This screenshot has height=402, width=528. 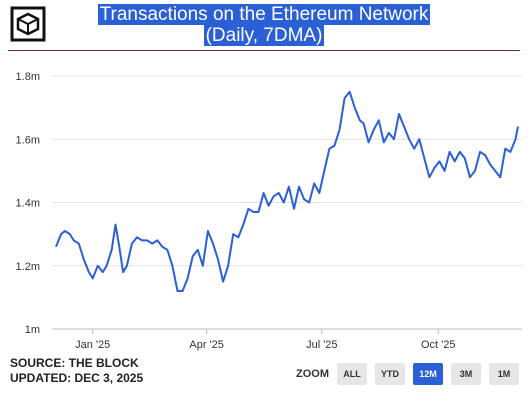 What do you see at coordinates (206, 345) in the screenshot?
I see `x-tick-label: Apr '25` at bounding box center [206, 345].